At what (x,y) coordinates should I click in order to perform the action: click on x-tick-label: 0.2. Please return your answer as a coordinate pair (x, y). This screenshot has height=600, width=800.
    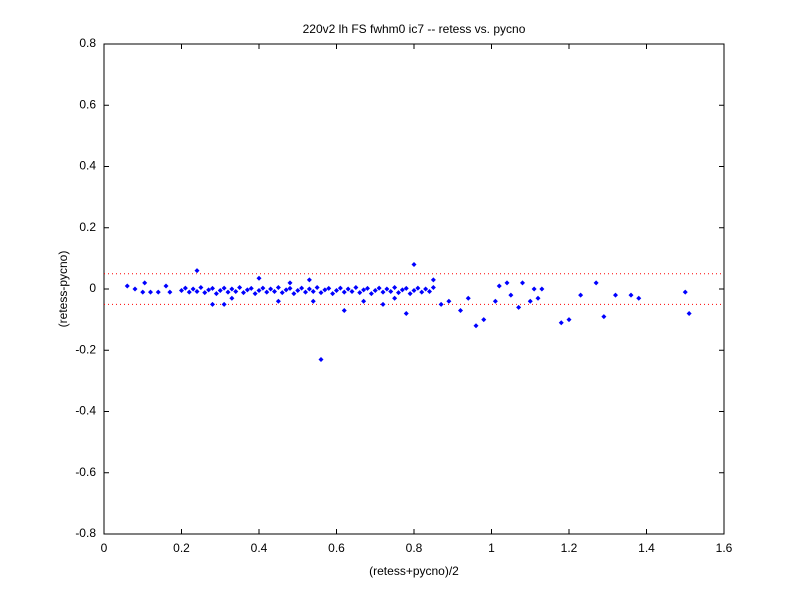
    Looking at the image, I should click on (181, 548).